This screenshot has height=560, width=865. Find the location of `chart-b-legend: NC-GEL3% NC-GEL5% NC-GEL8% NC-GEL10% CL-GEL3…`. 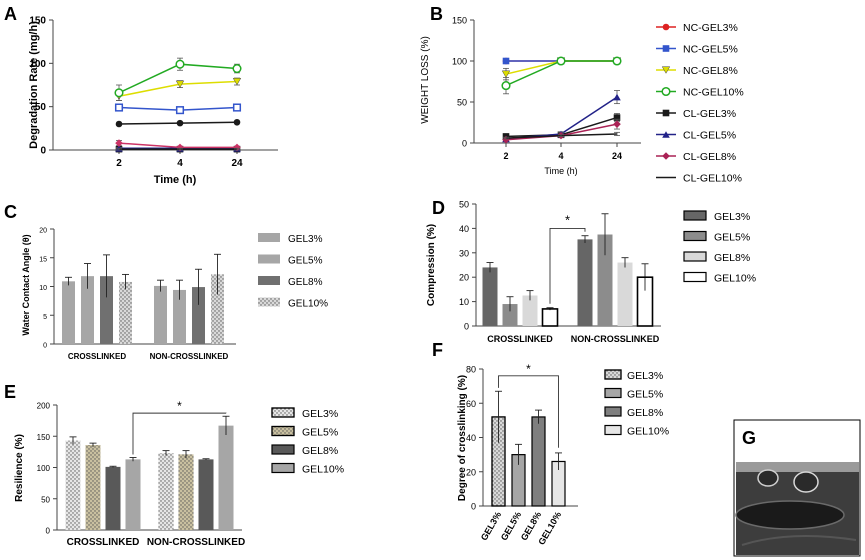

chart-b-legend: NC-GEL3% NC-GEL5% NC-GEL8% NC-GEL10% CL-GEL3… is located at coordinates (700, 103).